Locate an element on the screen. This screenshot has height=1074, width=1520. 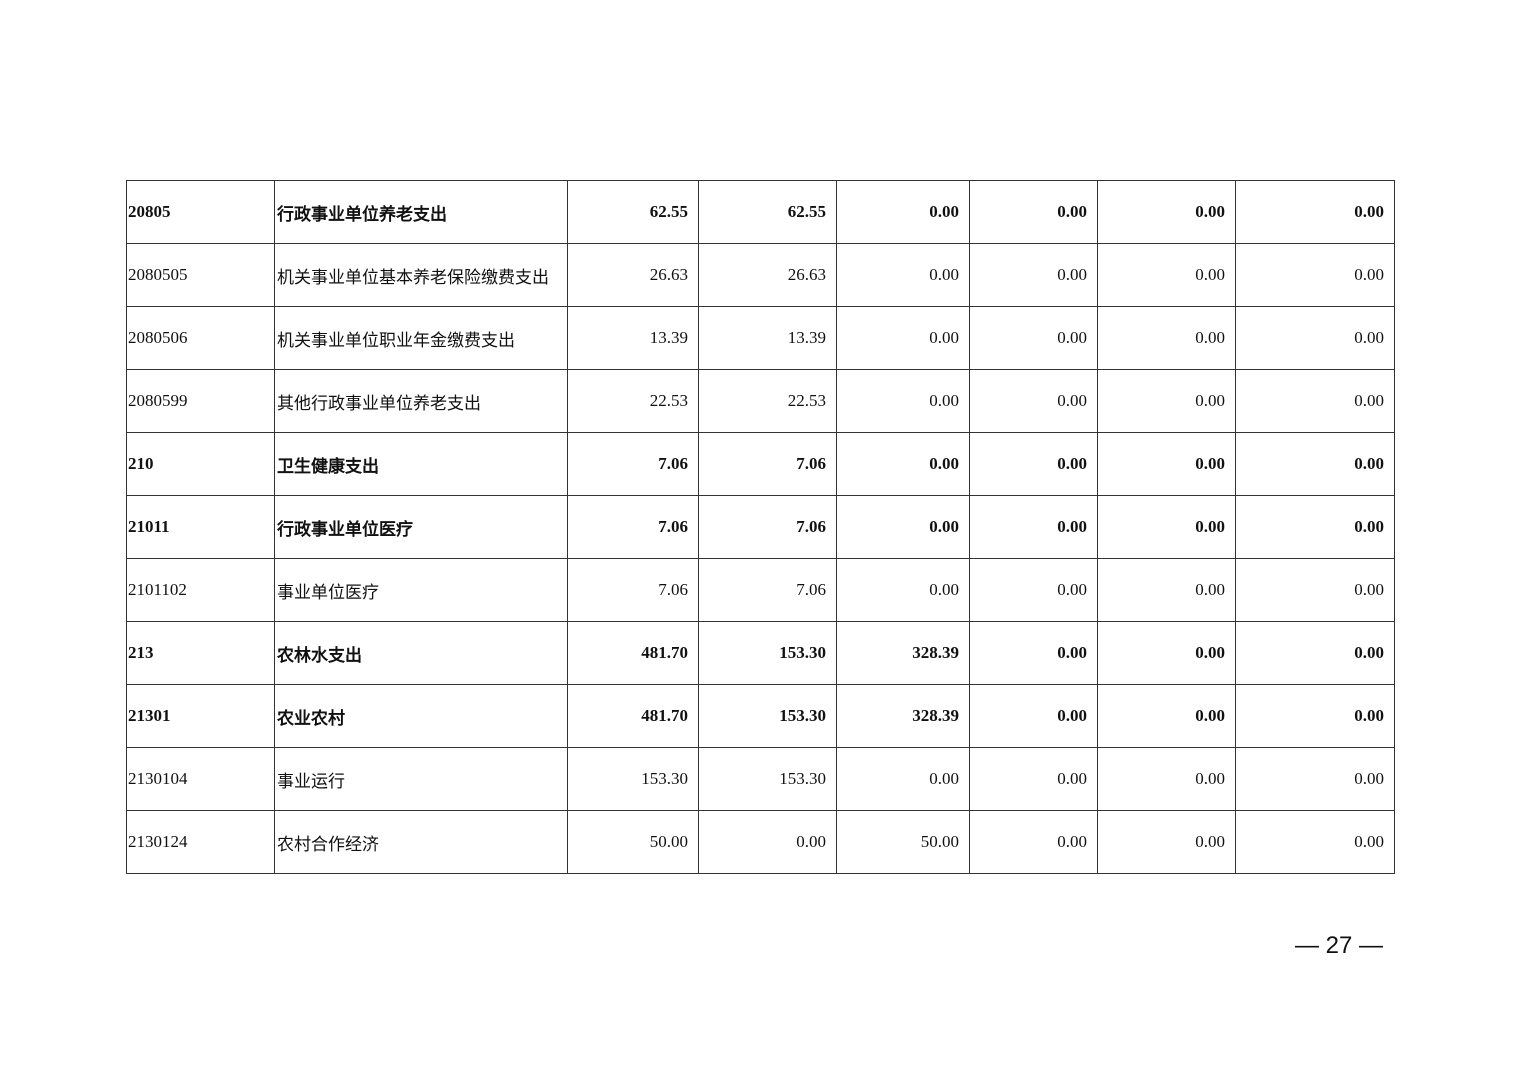
cell-col-4: 0.00 is located at coordinates (767, 842).